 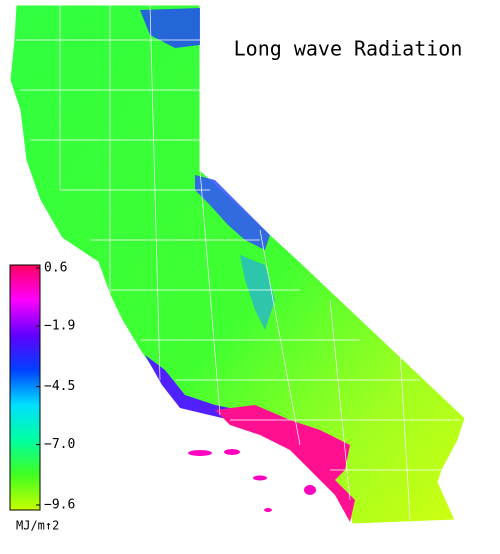 I want to click on colorbar-tick-label: −1.9, so click(x=59, y=326).